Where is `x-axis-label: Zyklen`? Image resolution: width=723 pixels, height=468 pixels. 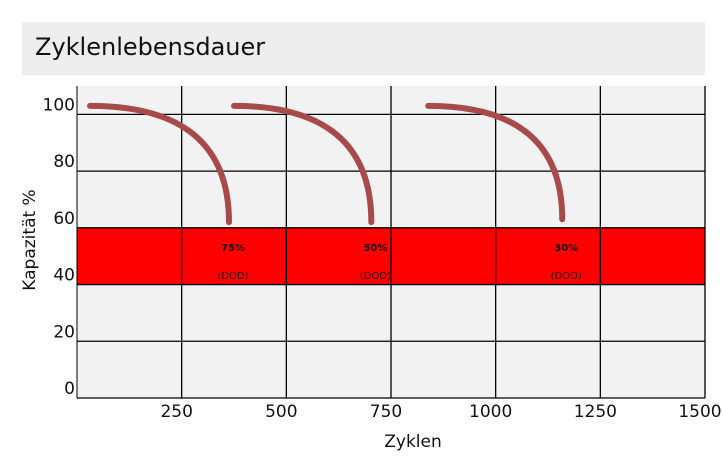 x-axis-label: Zyklen is located at coordinates (413, 442).